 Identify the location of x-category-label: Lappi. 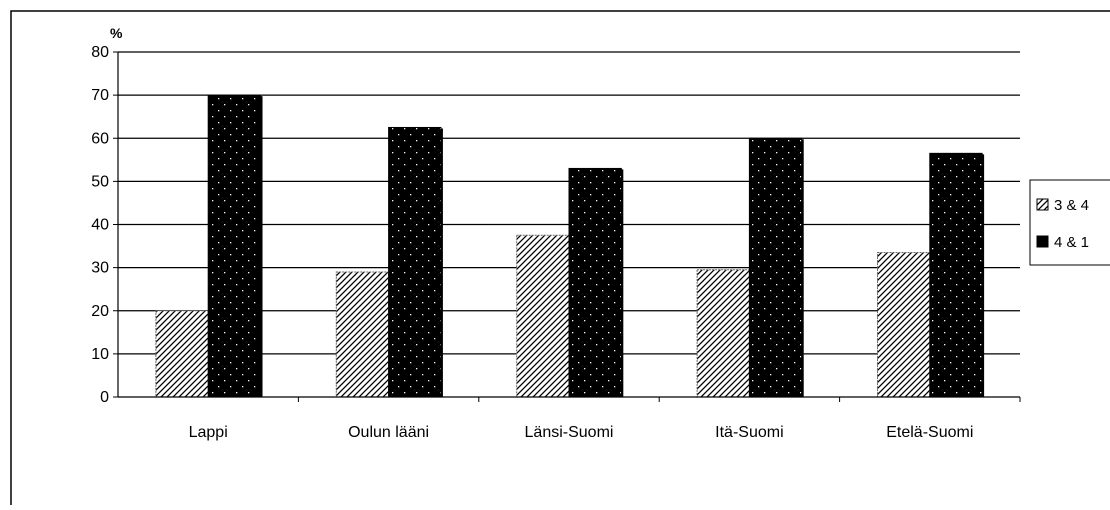
(208, 432).